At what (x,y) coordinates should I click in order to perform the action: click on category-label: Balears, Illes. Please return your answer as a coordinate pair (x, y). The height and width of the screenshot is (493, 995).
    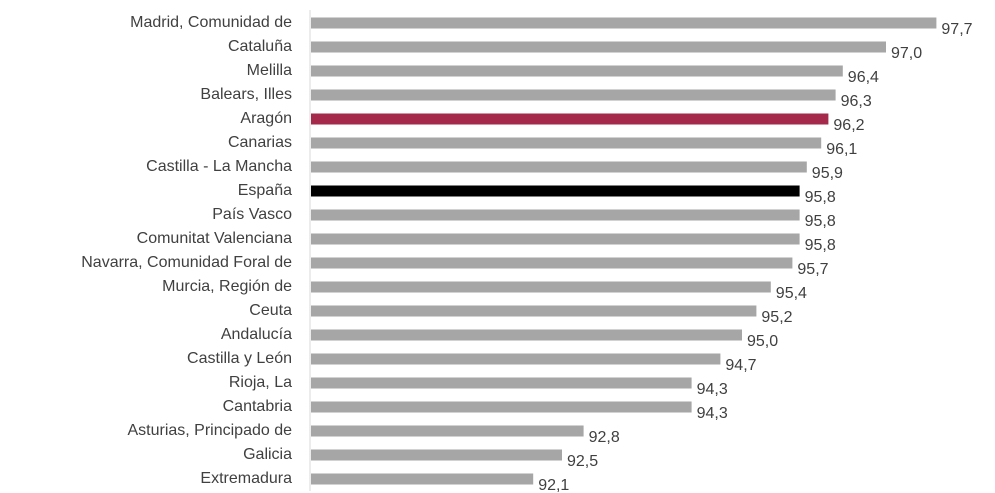
    Looking at the image, I should click on (246, 94).